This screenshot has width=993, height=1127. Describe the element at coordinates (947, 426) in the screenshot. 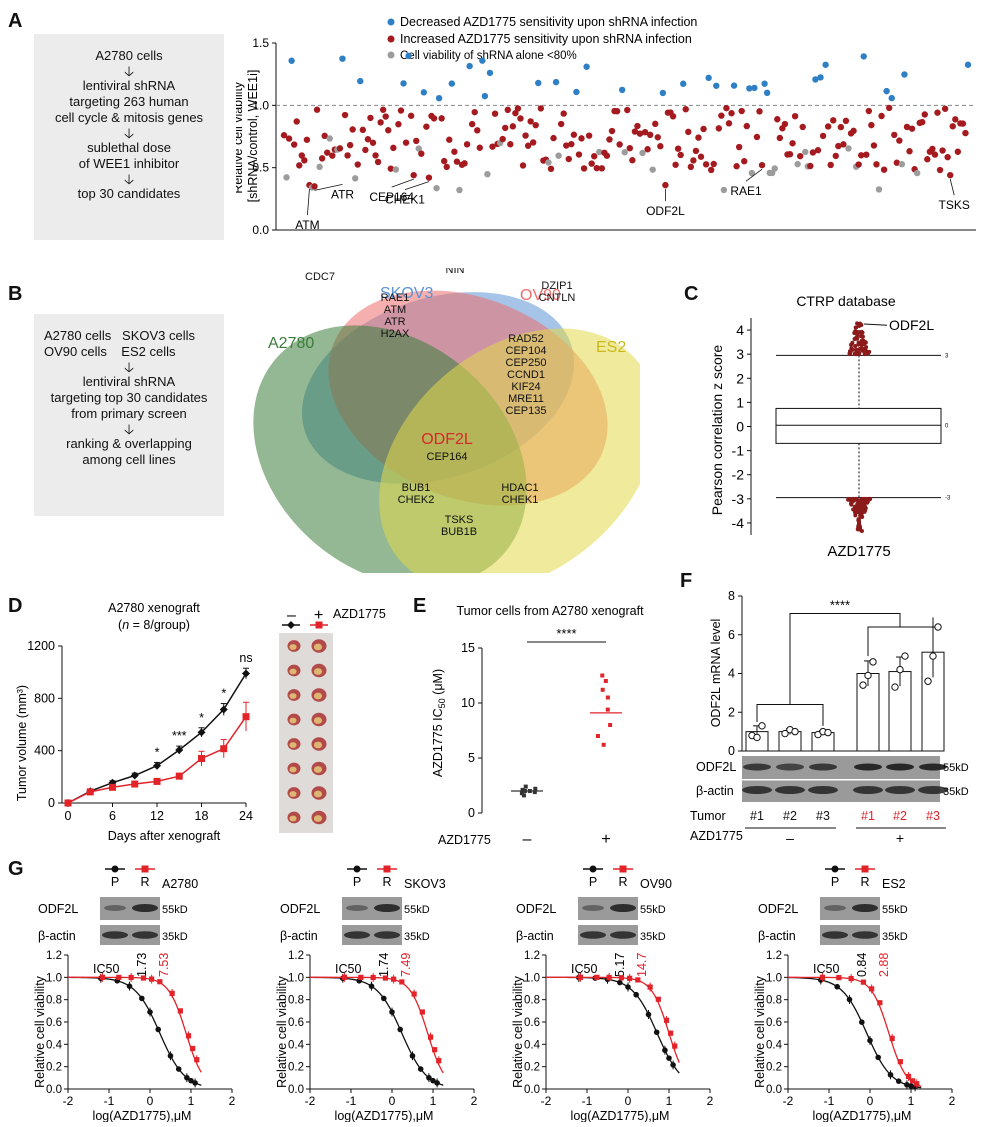

I see `side-label: 0` at that location.